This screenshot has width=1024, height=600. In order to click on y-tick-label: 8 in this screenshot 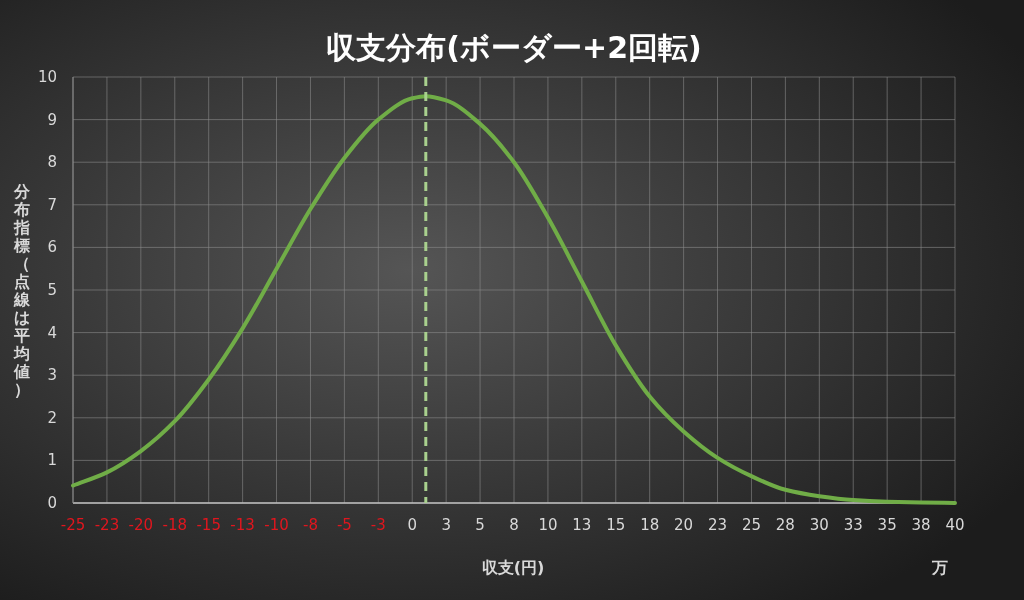, I will do `click(52, 162)`.